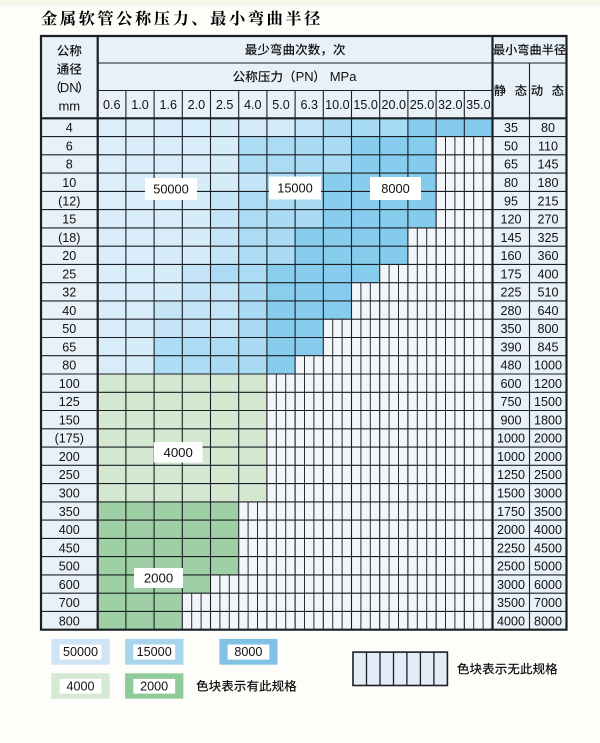  Describe the element at coordinates (548, 585) in the screenshot. I see `svg-text: 6000` at that location.